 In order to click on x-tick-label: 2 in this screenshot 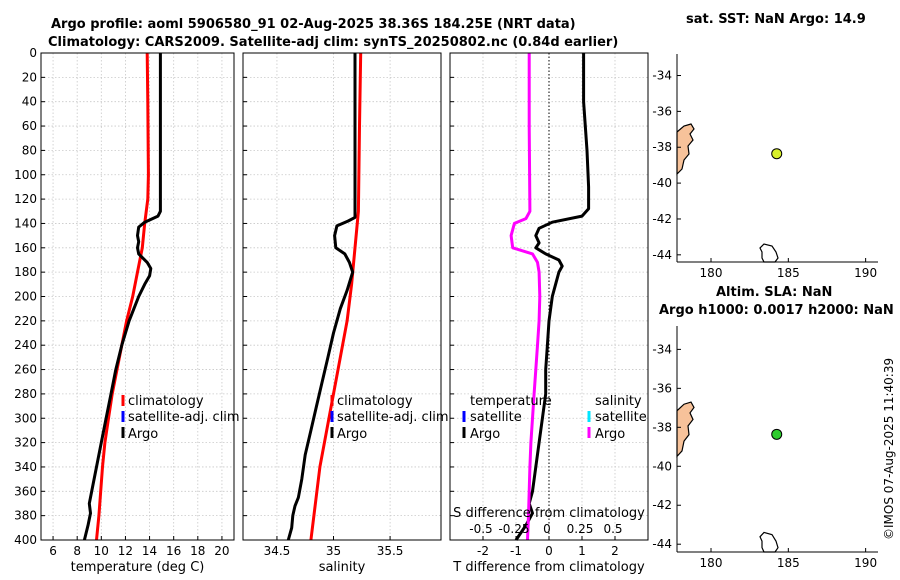, I will do `click(615, 551)`.